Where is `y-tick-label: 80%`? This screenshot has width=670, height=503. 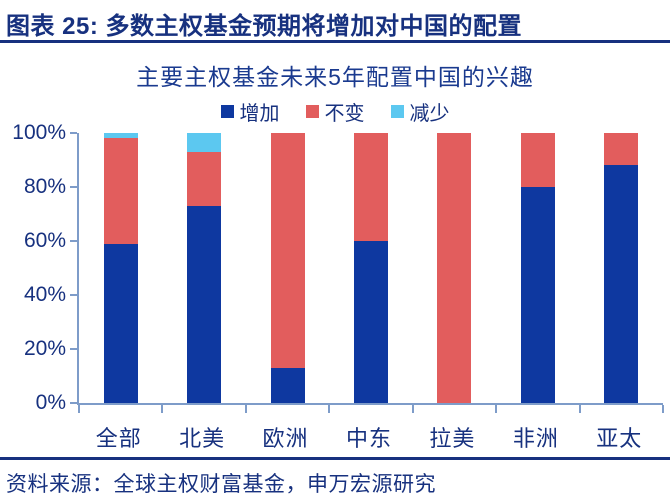
y-tick-label: 80% is located at coordinates (44, 186).